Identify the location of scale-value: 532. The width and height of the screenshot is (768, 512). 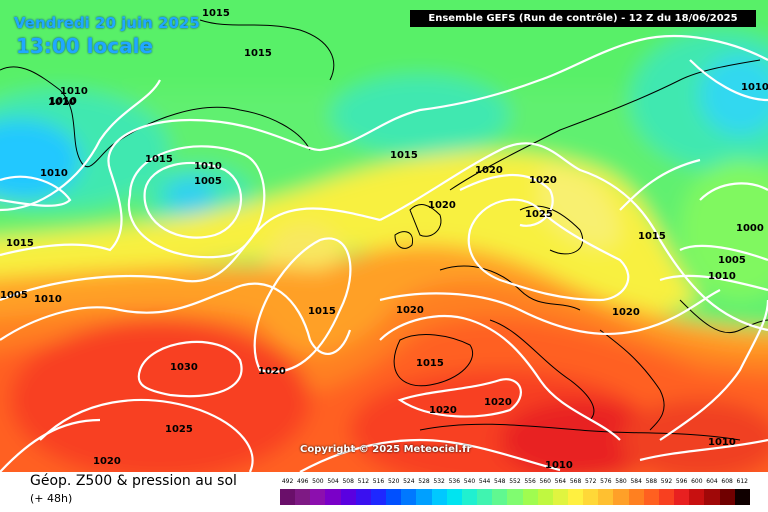
(439, 481).